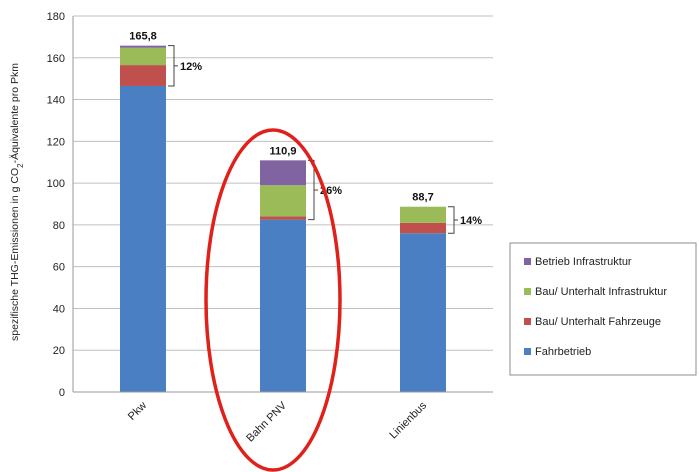  What do you see at coordinates (143, 37) in the screenshot?
I see `total-label: 165,8` at bounding box center [143, 37].